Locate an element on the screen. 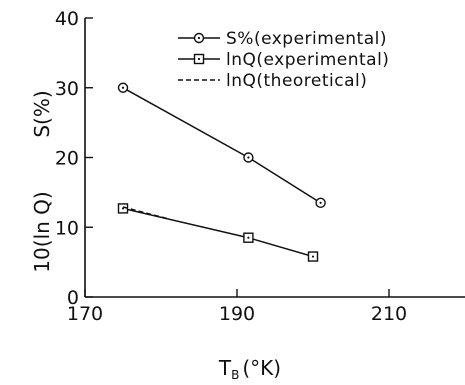 Image resolution: width=465 pixels, height=385 pixels. y-axis-label-secondary: 10(ln Q) is located at coordinates (42, 231).